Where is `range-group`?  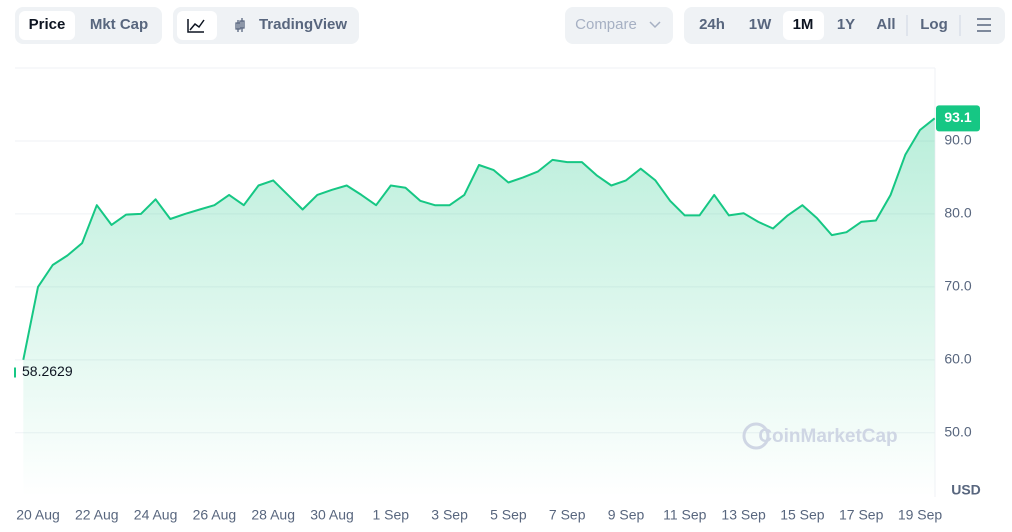 range-group is located at coordinates (844, 25).